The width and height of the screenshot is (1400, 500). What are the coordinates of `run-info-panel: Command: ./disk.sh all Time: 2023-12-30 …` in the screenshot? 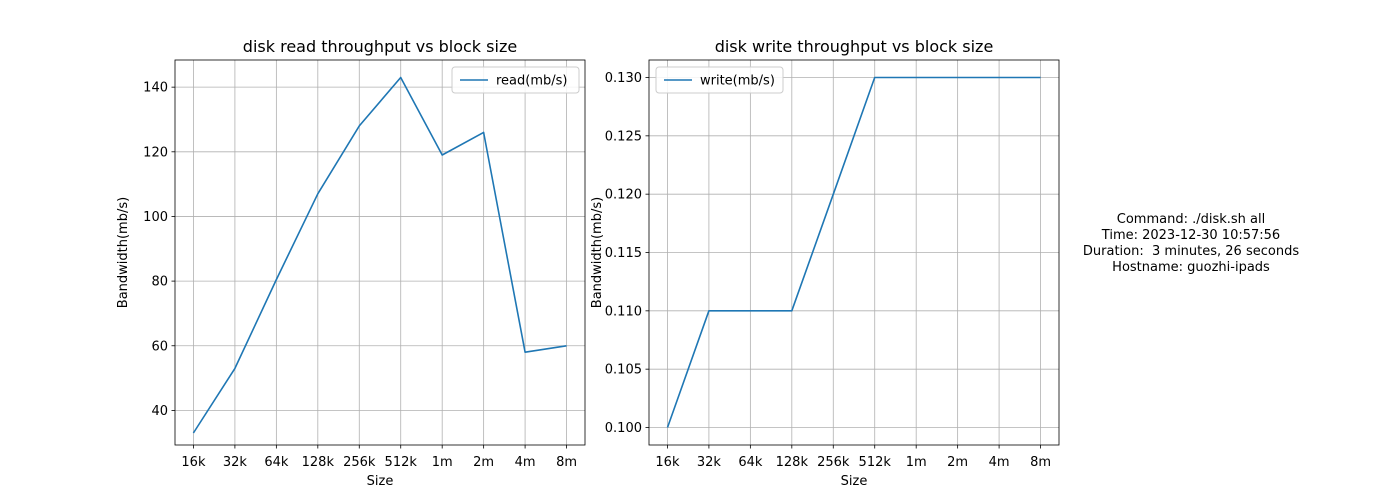 It's located at (1191, 244).